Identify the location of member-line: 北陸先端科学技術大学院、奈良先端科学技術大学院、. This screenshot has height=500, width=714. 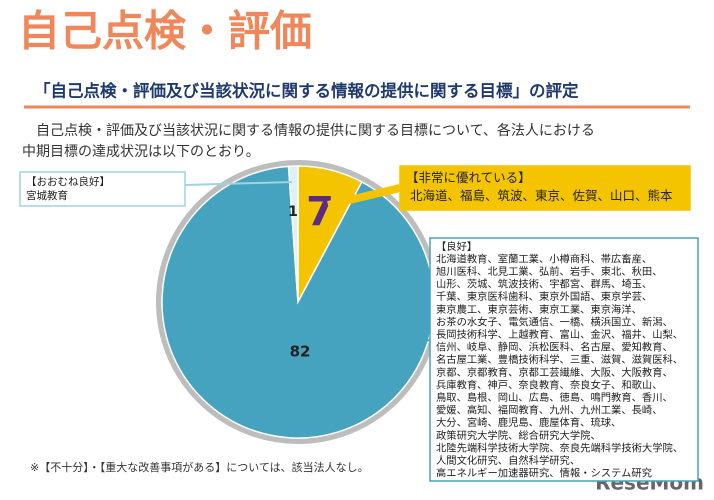
(559, 447).